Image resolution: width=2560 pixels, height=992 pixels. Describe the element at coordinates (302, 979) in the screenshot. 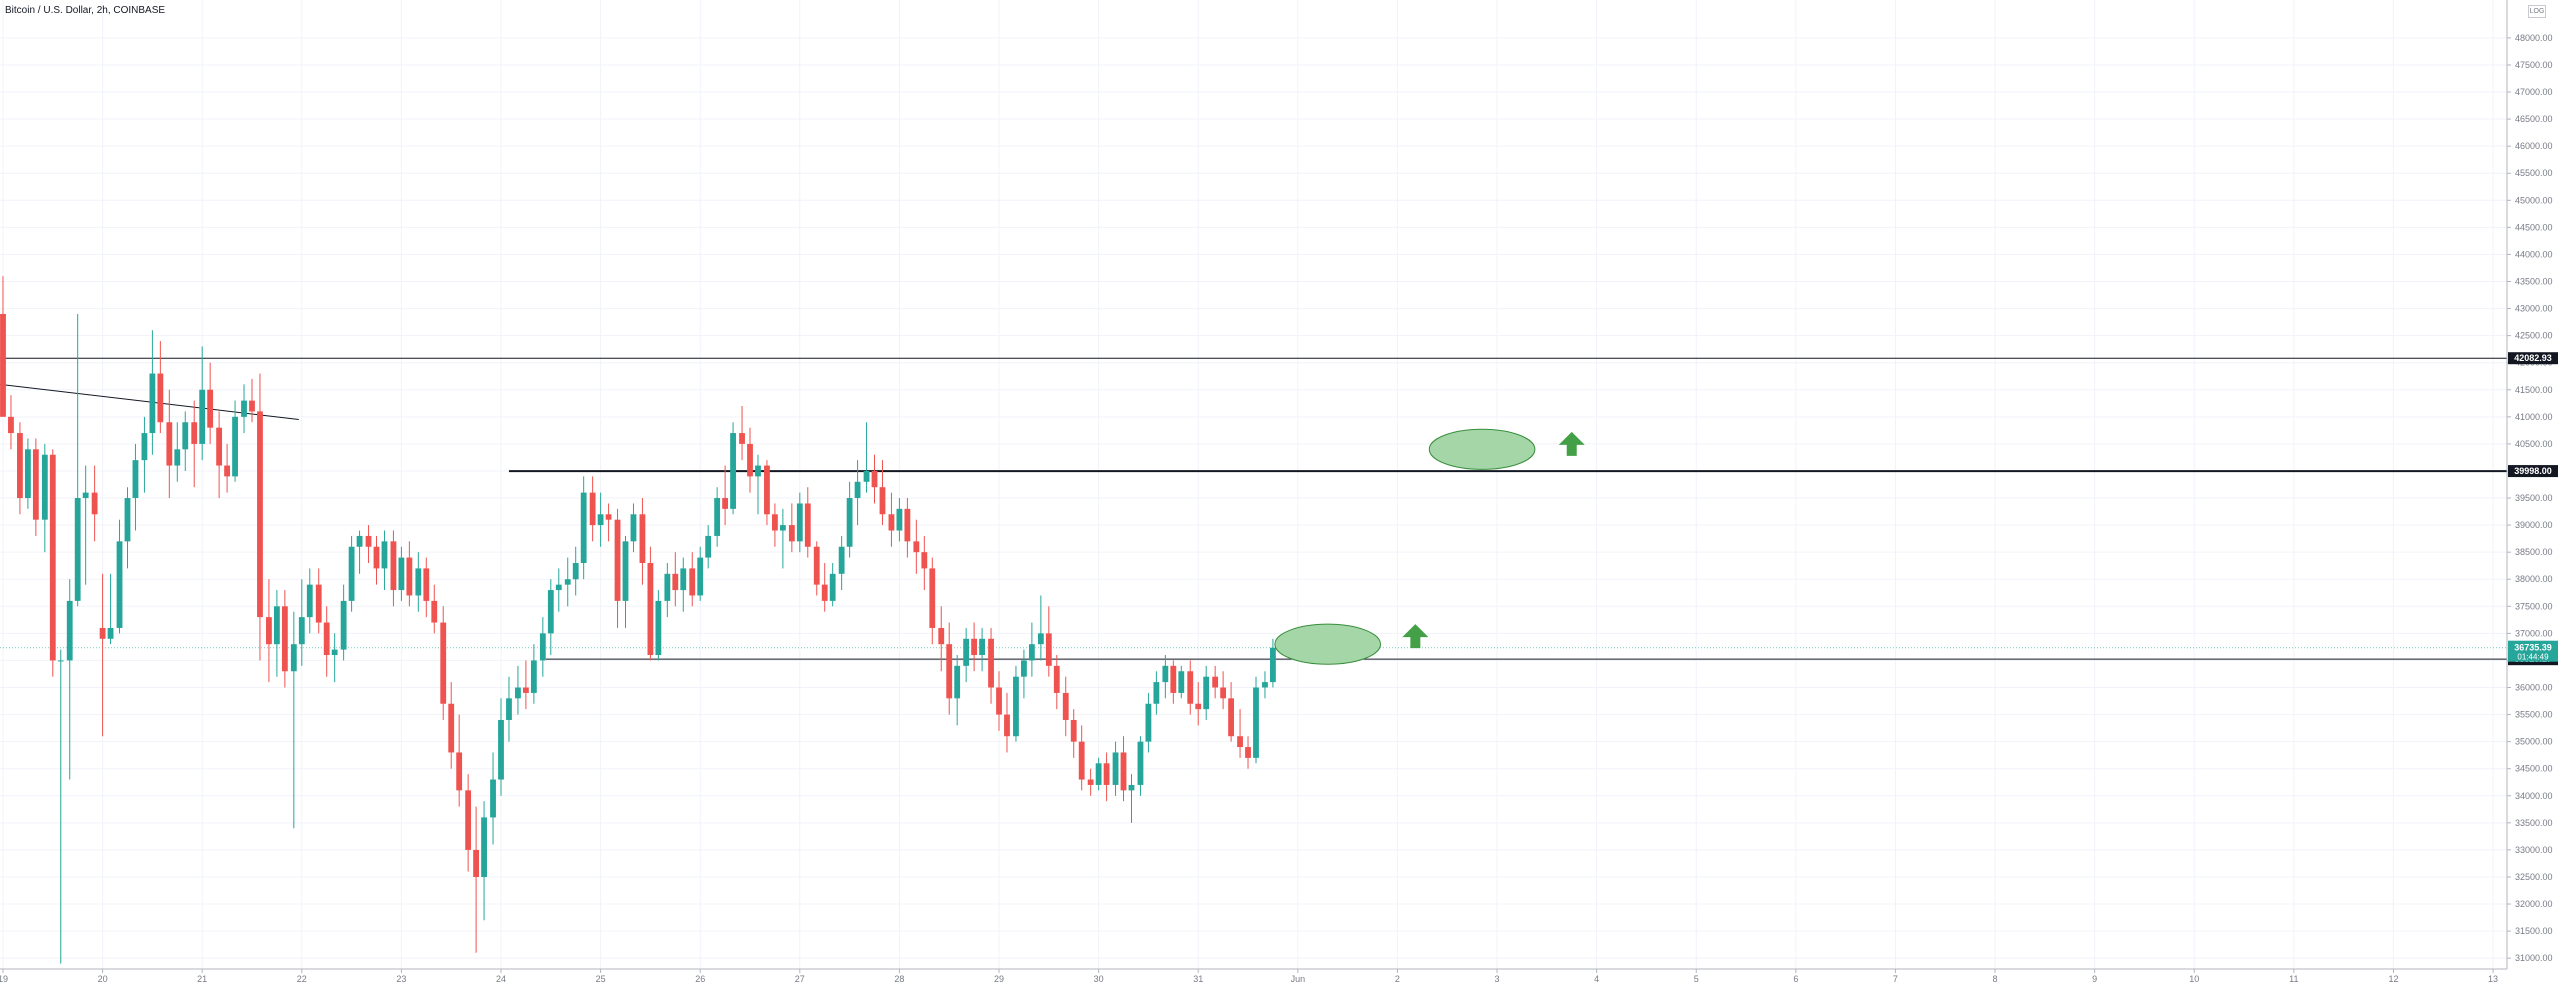

I see `time-tick-label: 22` at that location.